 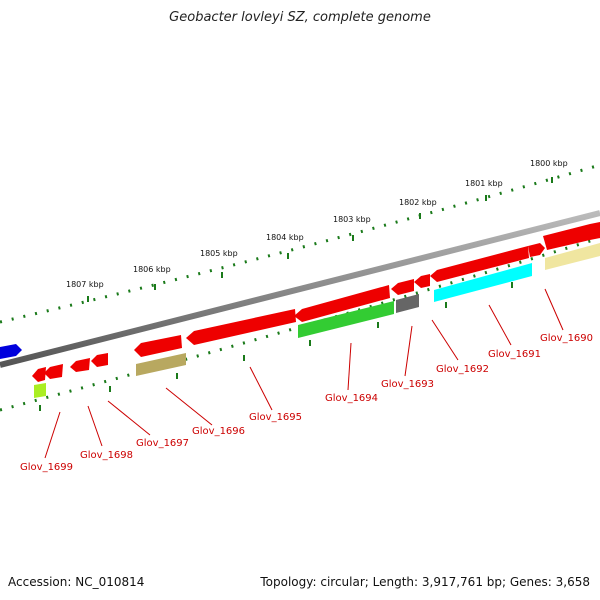 What do you see at coordinates (549, 163) in the screenshot?
I see `scale-label-1800: 1800 kbp` at bounding box center [549, 163].